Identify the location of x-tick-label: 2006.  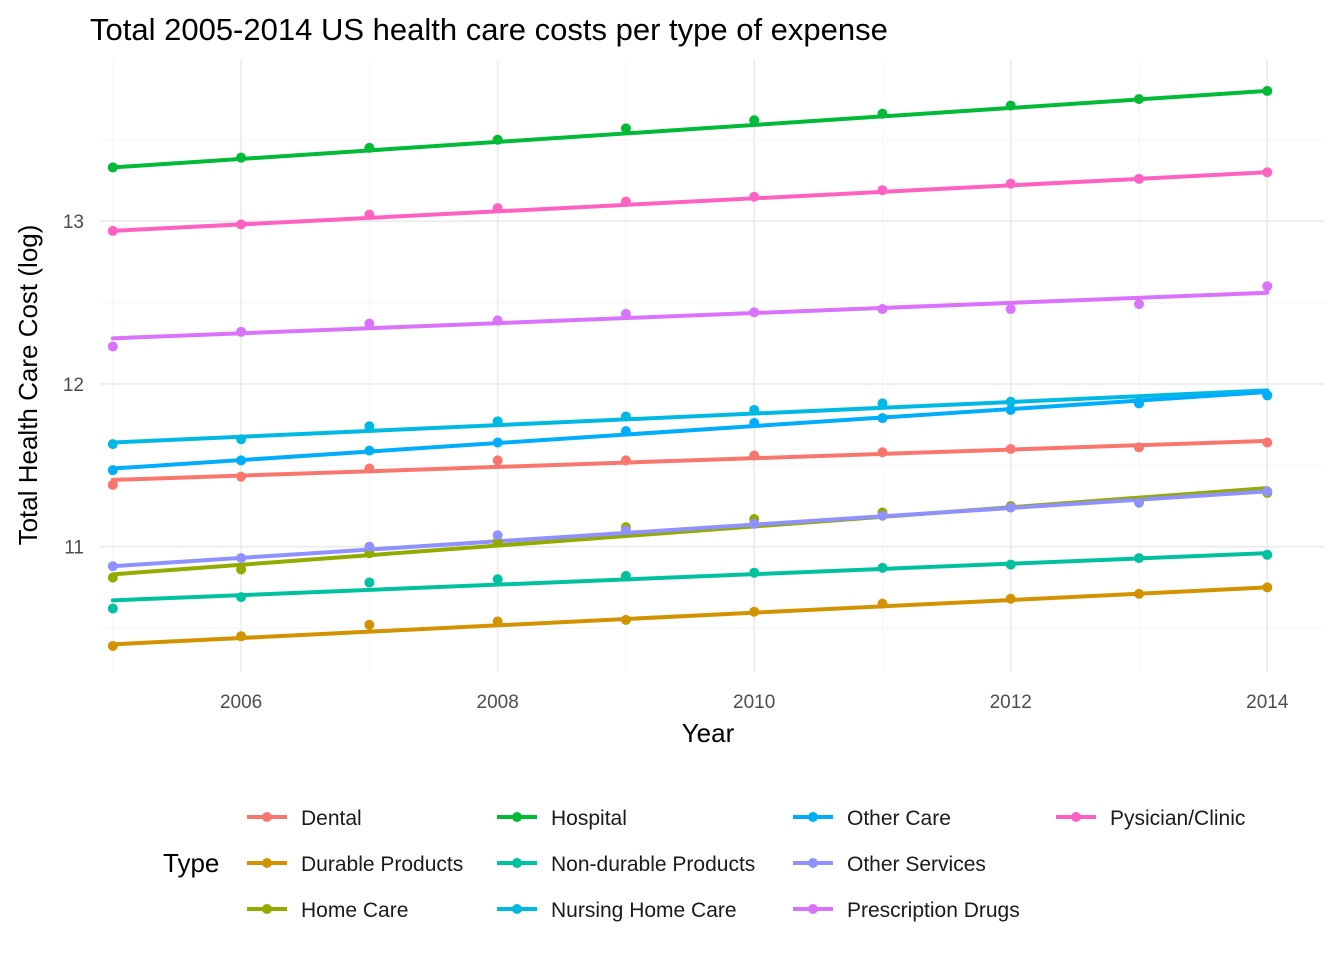
(241, 702).